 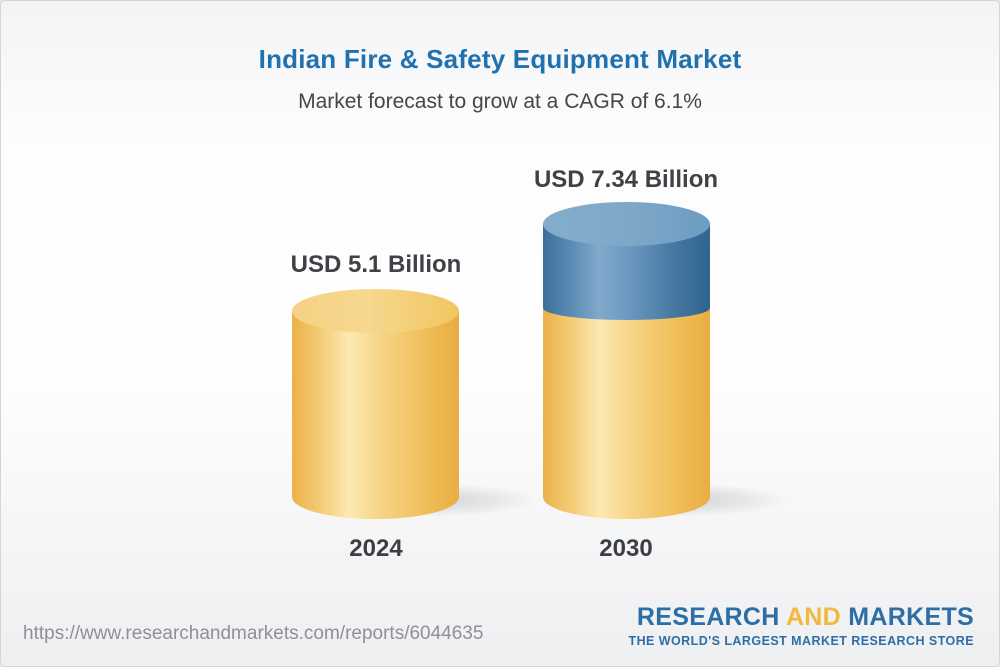 What do you see at coordinates (911, 617) in the screenshot?
I see `logo-word-markets: MARKETS` at bounding box center [911, 617].